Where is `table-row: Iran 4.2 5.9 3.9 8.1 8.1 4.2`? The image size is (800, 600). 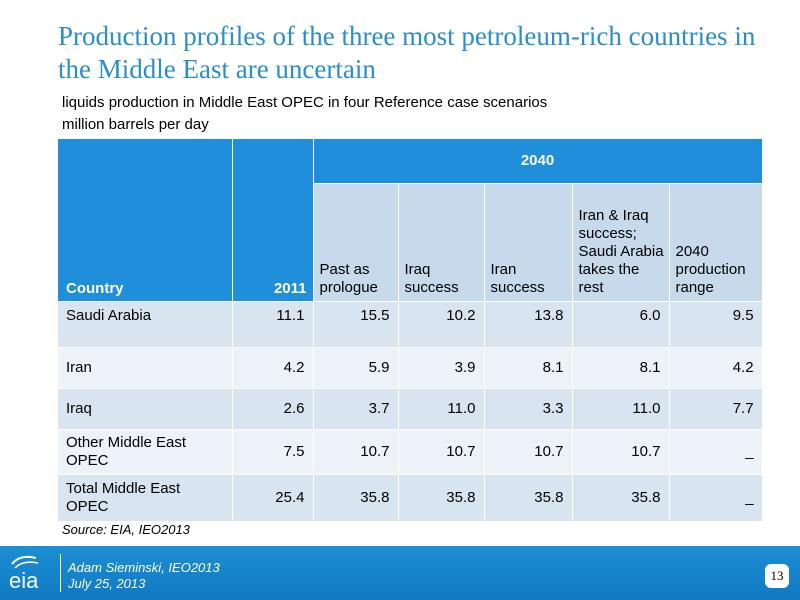
table-row: Iran 4.2 5.9 3.9 8.1 8.1 4.2 is located at coordinates (410, 368).